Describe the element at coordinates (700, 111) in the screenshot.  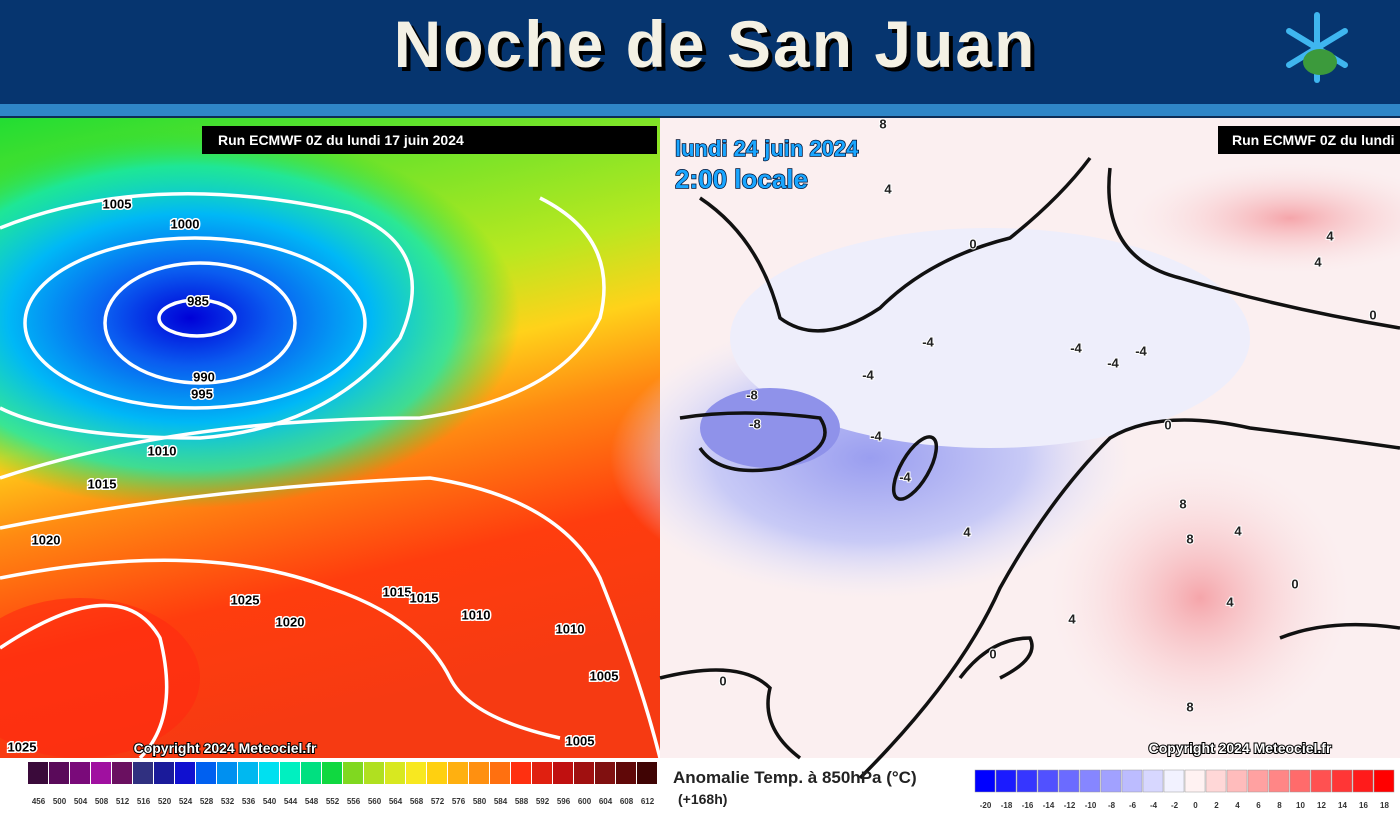
I see `divider` at that location.